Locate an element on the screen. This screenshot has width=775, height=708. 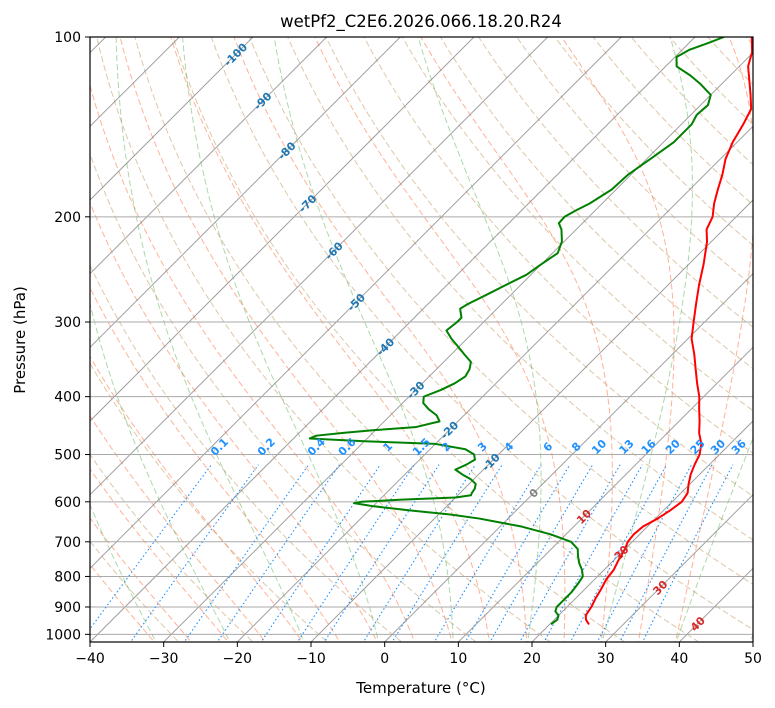
y-tick-label: 500 is located at coordinates (67, 456).